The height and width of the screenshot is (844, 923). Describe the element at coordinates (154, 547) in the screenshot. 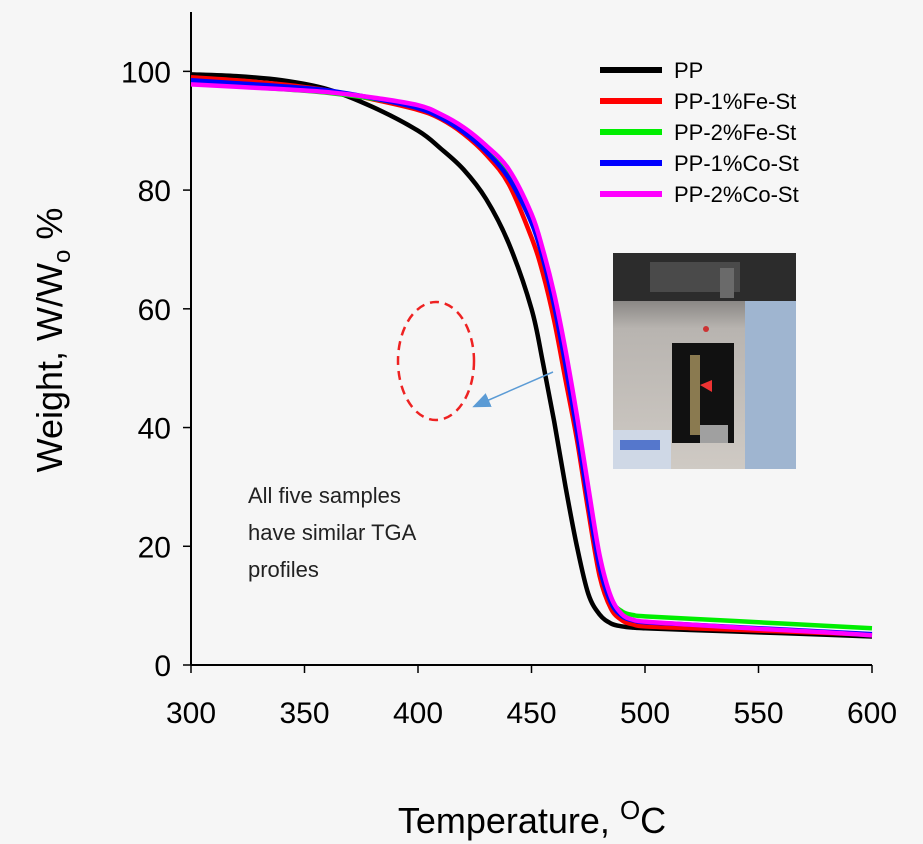

I see `y-tick-label: 20` at that location.